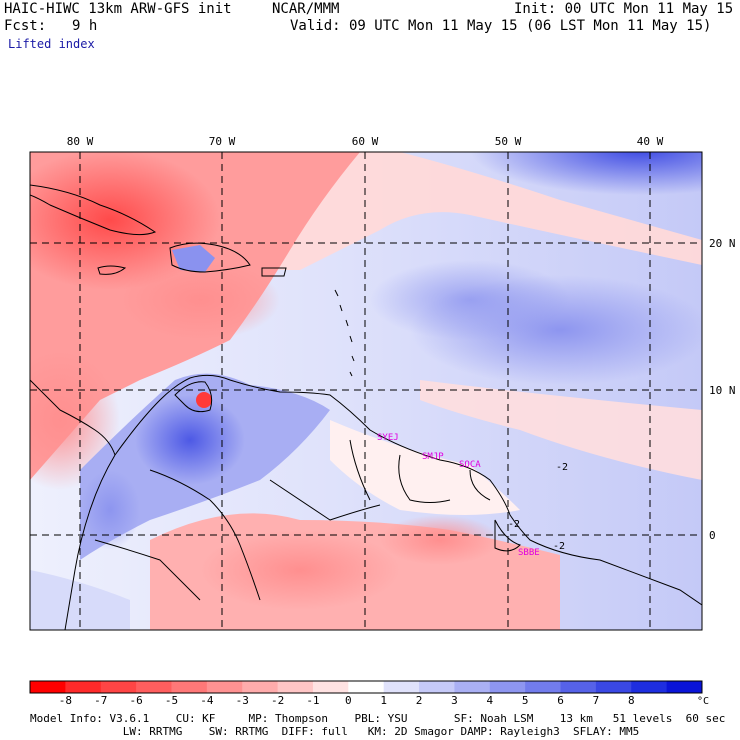 The height and width of the screenshot is (740, 740). Describe the element at coordinates (383, 700) in the screenshot. I see `colorbar-tick-label: 1` at that location.